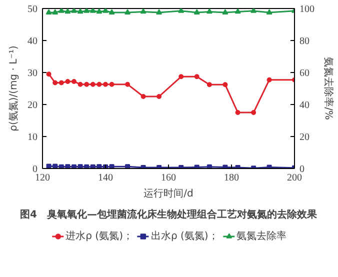  What do you see at coordinates (35, 169) in the screenshot?
I see `y-tick-label: 0` at bounding box center [35, 169].